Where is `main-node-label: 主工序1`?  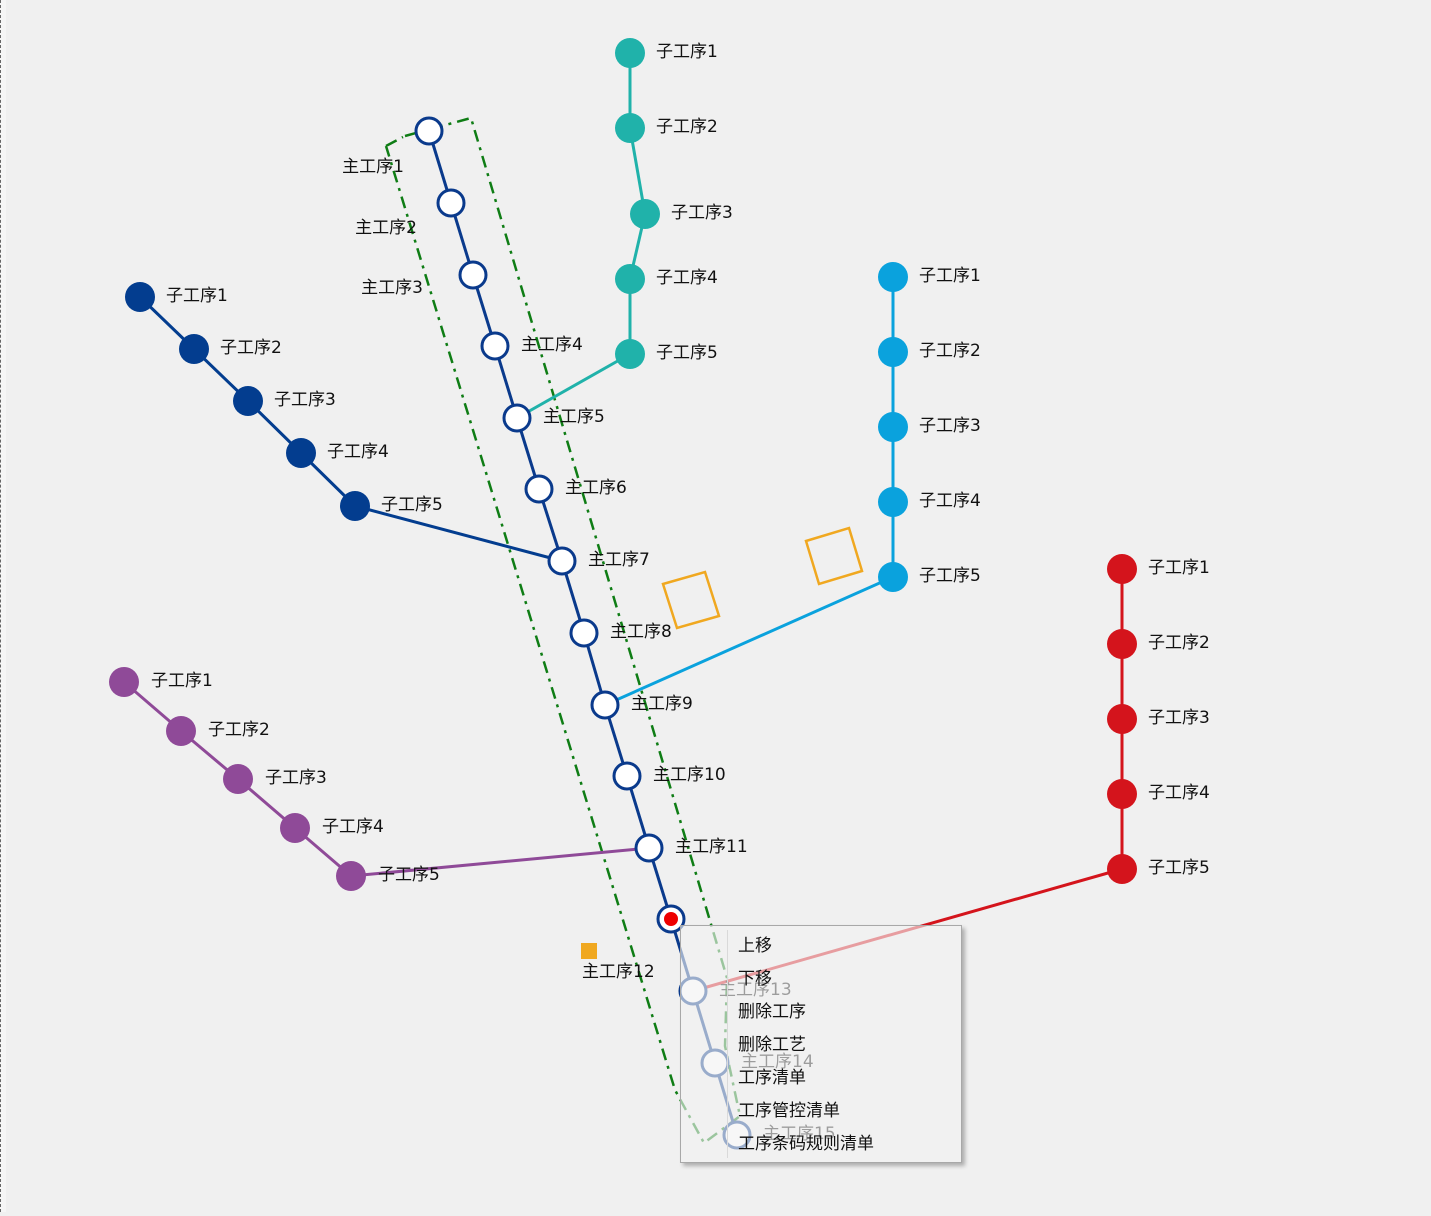 main-node-label: 主工序1 is located at coordinates (373, 167).